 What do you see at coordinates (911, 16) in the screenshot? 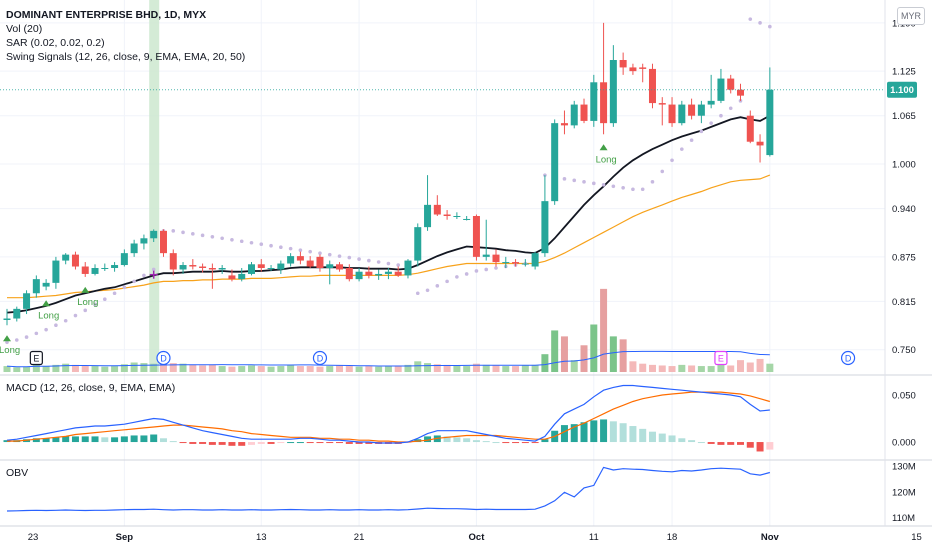
I see `currency-button: MYR` at bounding box center [911, 16].